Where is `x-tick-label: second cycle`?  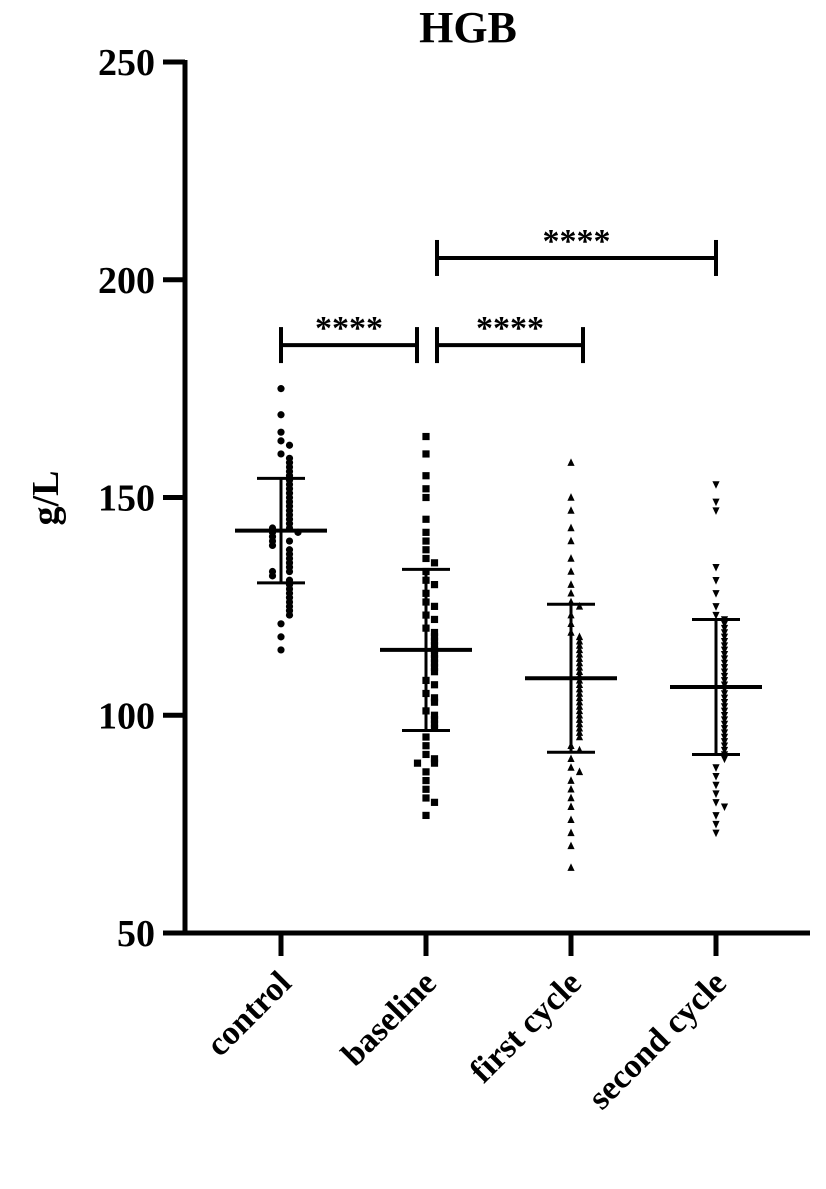 x-tick-label: second cycle is located at coordinates (657, 1040).